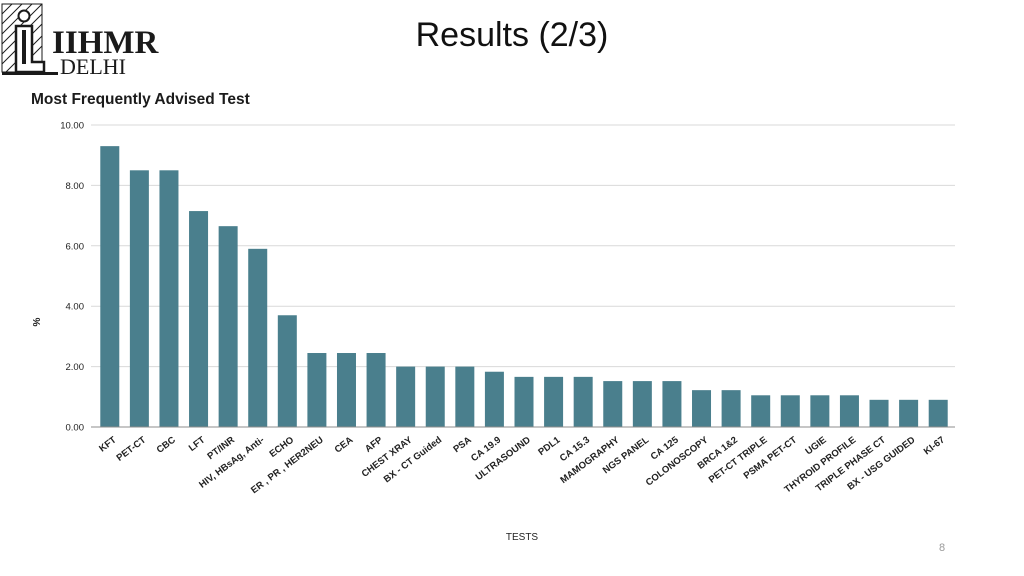 The height and width of the screenshot is (576, 1024). Describe the element at coordinates (72, 126) in the screenshot. I see `y-tick-label: 10.00` at that location.